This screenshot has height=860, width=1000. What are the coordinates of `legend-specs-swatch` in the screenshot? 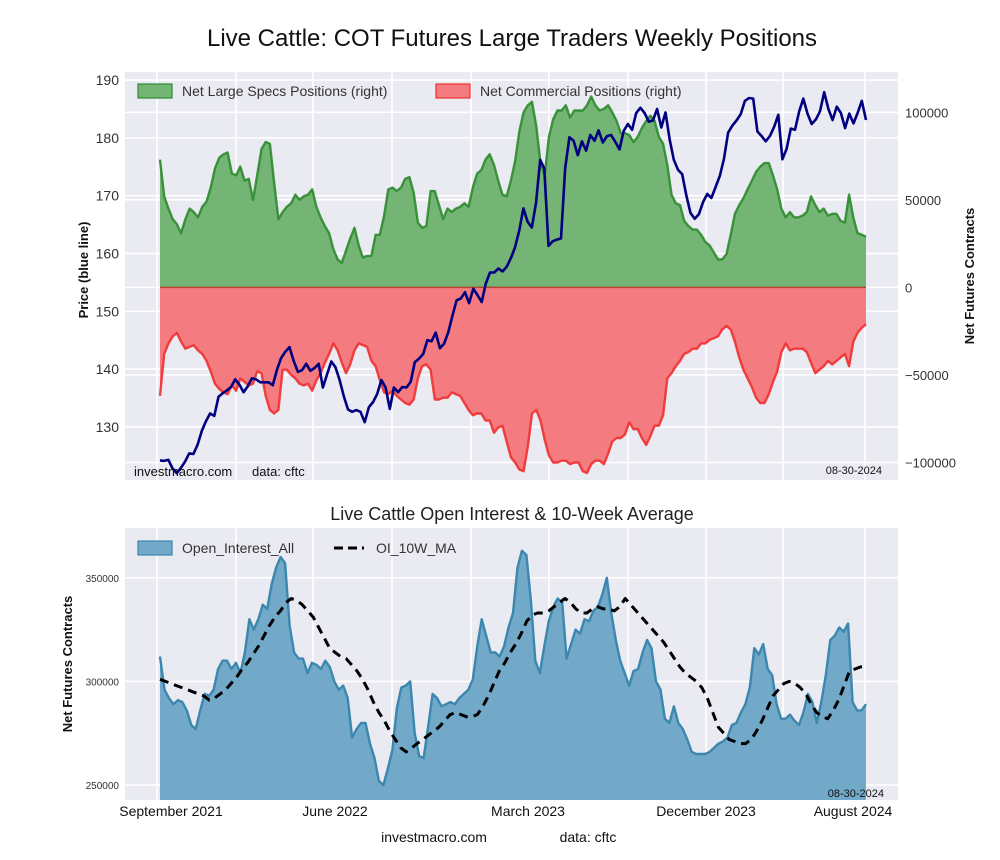 It's located at (155, 91).